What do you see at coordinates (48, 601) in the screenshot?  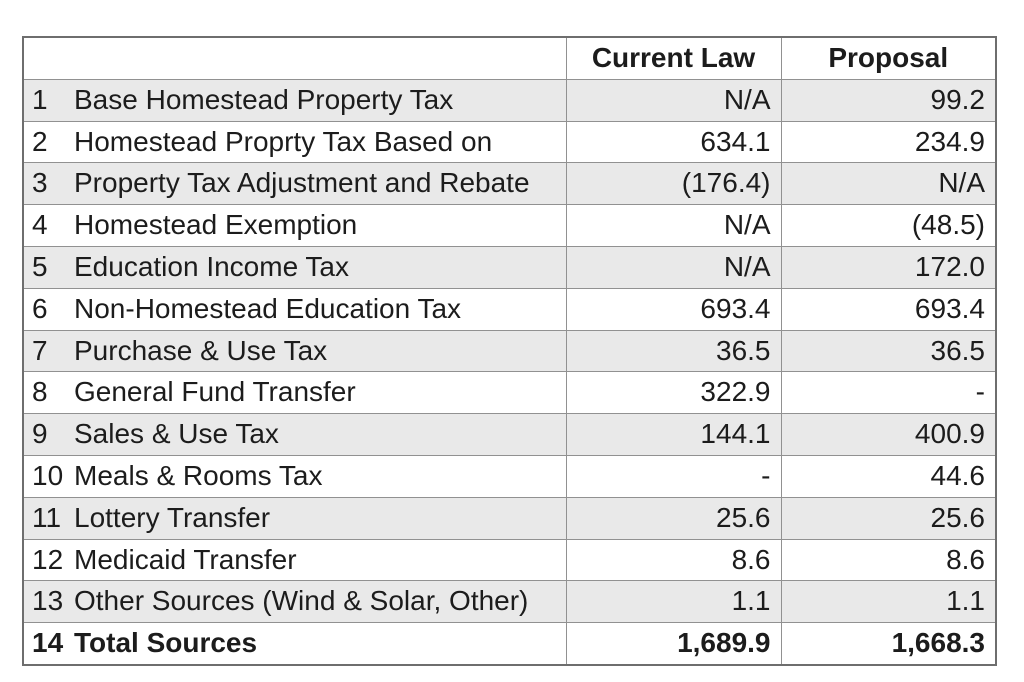 I see `row-number: 13` at bounding box center [48, 601].